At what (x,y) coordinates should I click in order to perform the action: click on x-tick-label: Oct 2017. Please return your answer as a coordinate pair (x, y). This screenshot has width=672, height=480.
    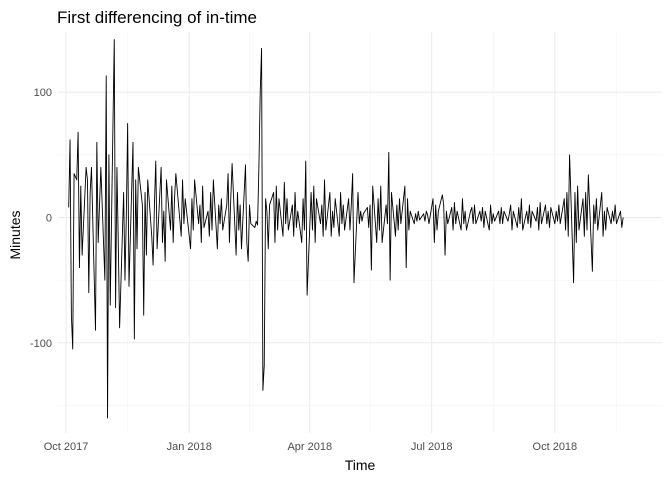
    Looking at the image, I should click on (66, 447).